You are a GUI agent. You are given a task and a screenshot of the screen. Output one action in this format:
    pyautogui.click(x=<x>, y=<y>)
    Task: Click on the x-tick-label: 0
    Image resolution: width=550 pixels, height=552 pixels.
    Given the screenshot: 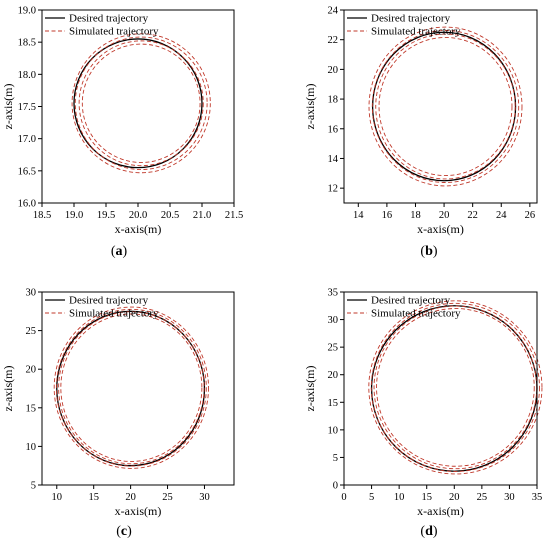 What is the action you would take?
    pyautogui.click(x=343, y=497)
    